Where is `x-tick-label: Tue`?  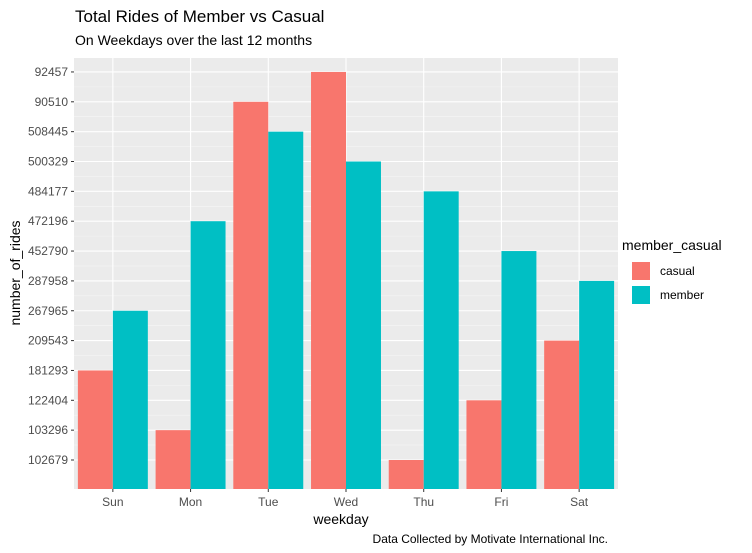
x-tick-label: Tue is located at coordinates (268, 502).